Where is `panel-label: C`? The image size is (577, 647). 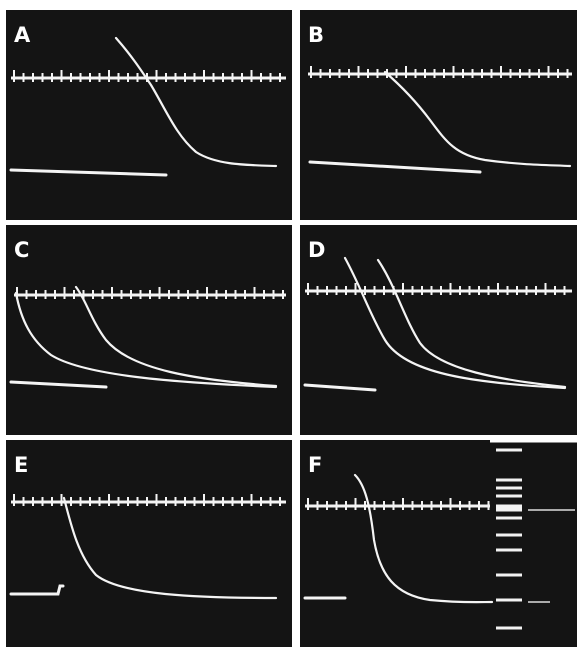
panel-label: C is located at coordinates (21, 250).